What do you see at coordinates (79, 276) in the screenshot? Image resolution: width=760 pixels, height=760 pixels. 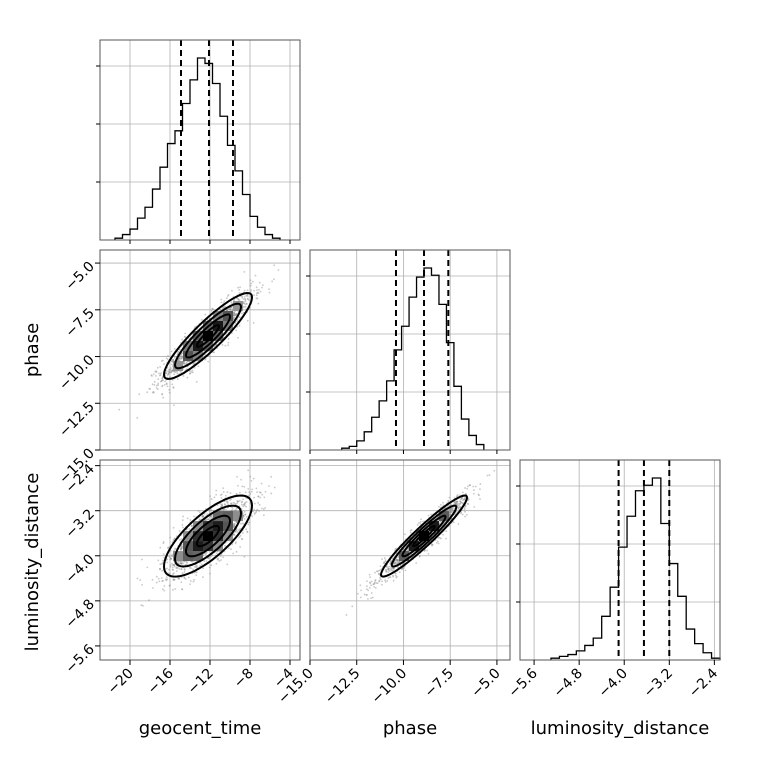 I see `y-tick-label-phase: −5.0` at bounding box center [79, 276].